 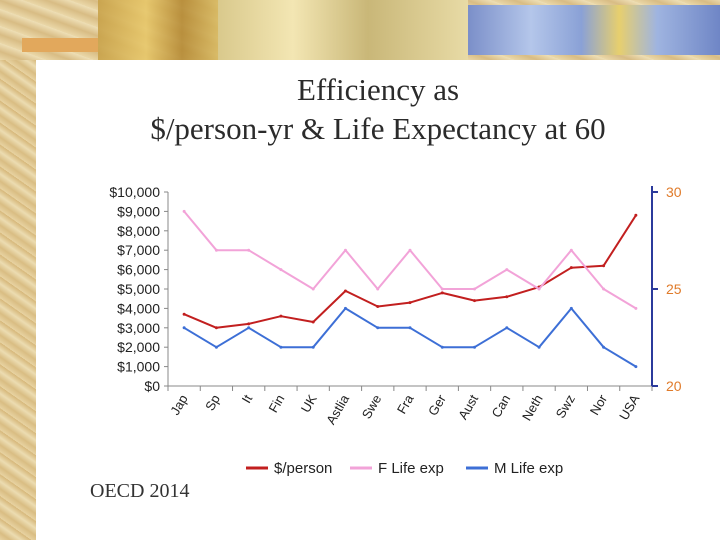 What do you see at coordinates (674, 192) in the screenshot?
I see `right-axis-tick-label: 30` at bounding box center [674, 192].